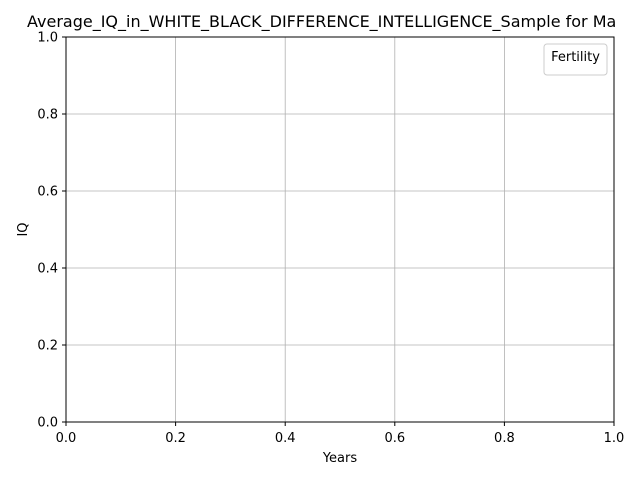 Image resolution: width=640 pixels, height=480 pixels. Describe the element at coordinates (340, 434) in the screenshot. I see `x-axis: 0.0 0.2 0.4 0.6 0.8 1.0` at that location.